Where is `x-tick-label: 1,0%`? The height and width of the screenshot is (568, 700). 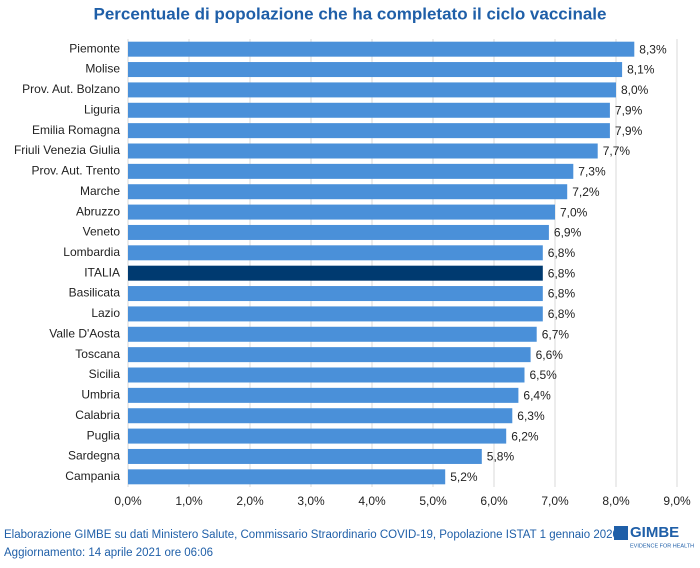
x-tick-label: 1,0% is located at coordinates (189, 501).